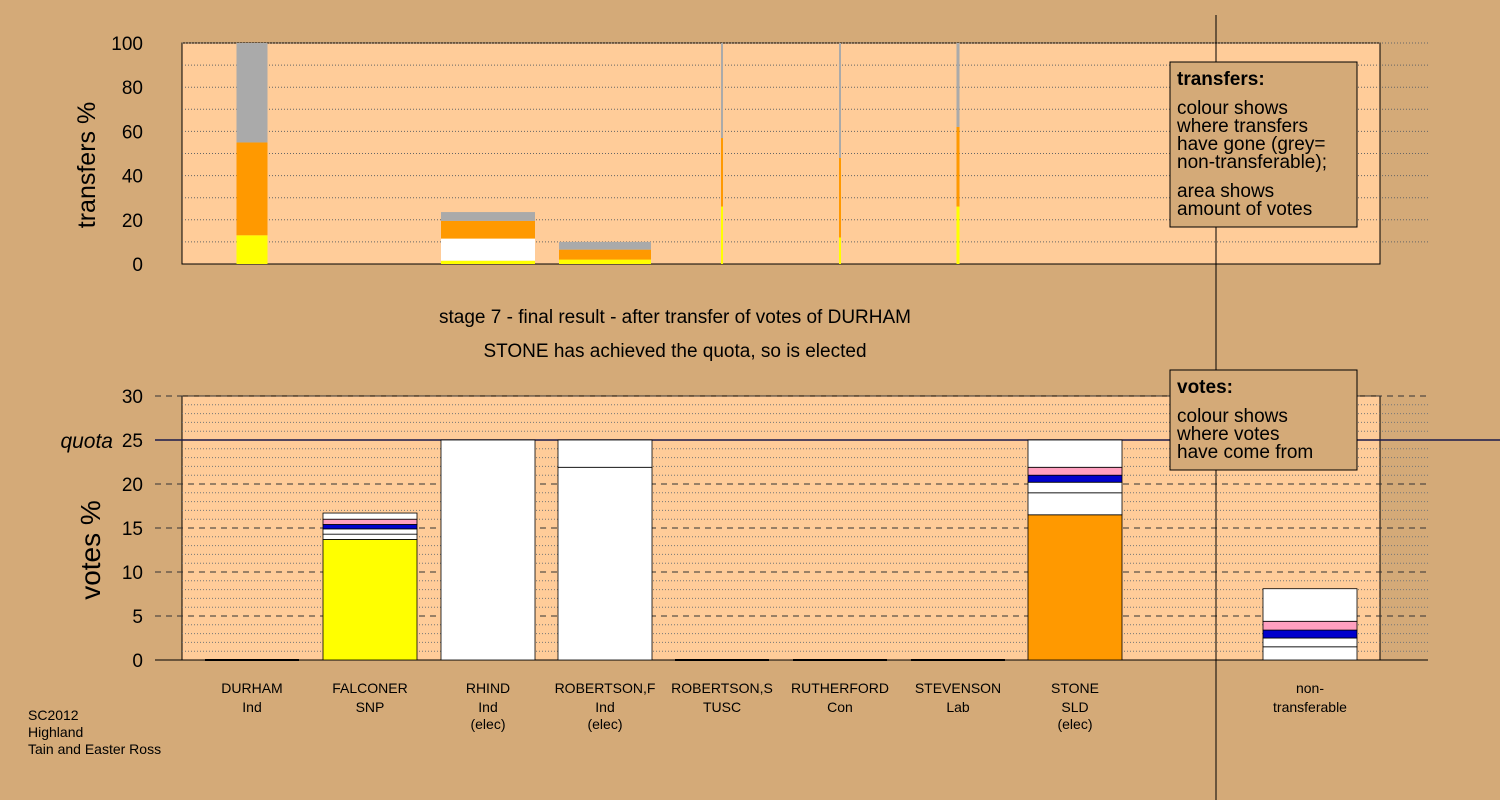 The image size is (1500, 800). Describe the element at coordinates (958, 166) in the screenshot. I see `transfer-segment-stevenson-sld` at that location.